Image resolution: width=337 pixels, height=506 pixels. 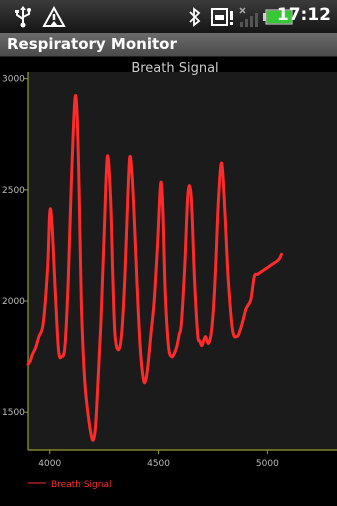 I want to click on battery-icon, so click(x=278, y=17).